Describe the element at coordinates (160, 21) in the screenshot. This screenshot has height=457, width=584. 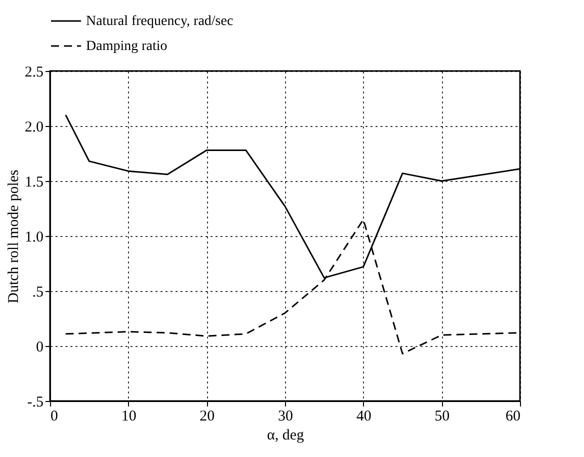
I see `legend-label: Natural frequency, rad/sec` at that location.